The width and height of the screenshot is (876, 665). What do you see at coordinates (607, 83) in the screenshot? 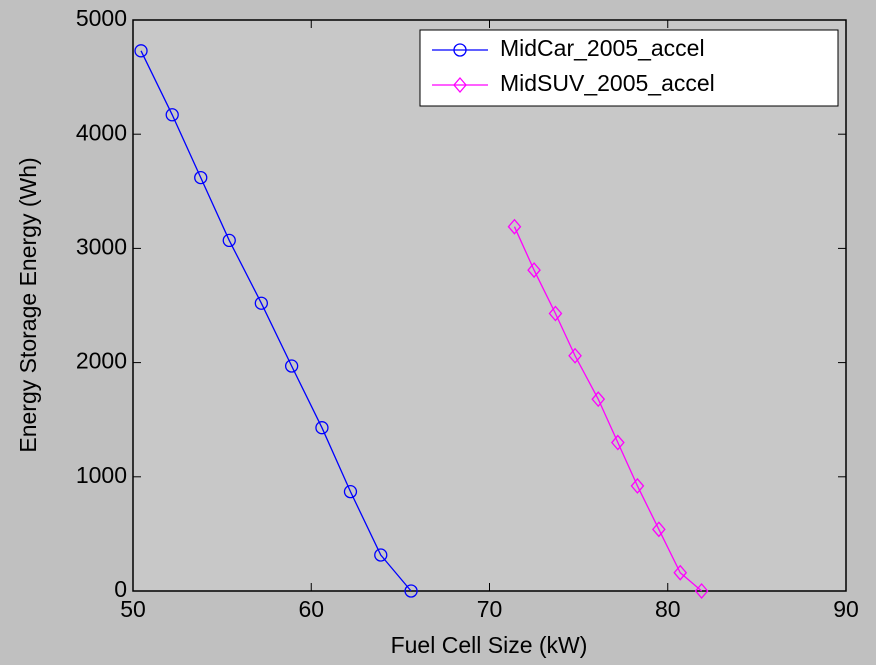
I see `legend-label: MidSUV_2005_accel` at bounding box center [607, 83].